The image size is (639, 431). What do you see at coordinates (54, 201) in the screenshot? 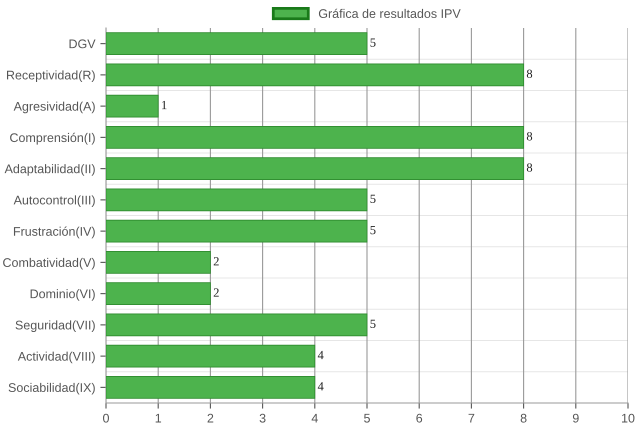
I see `y-tick-label: Autocontrol(III)` at bounding box center [54, 201].